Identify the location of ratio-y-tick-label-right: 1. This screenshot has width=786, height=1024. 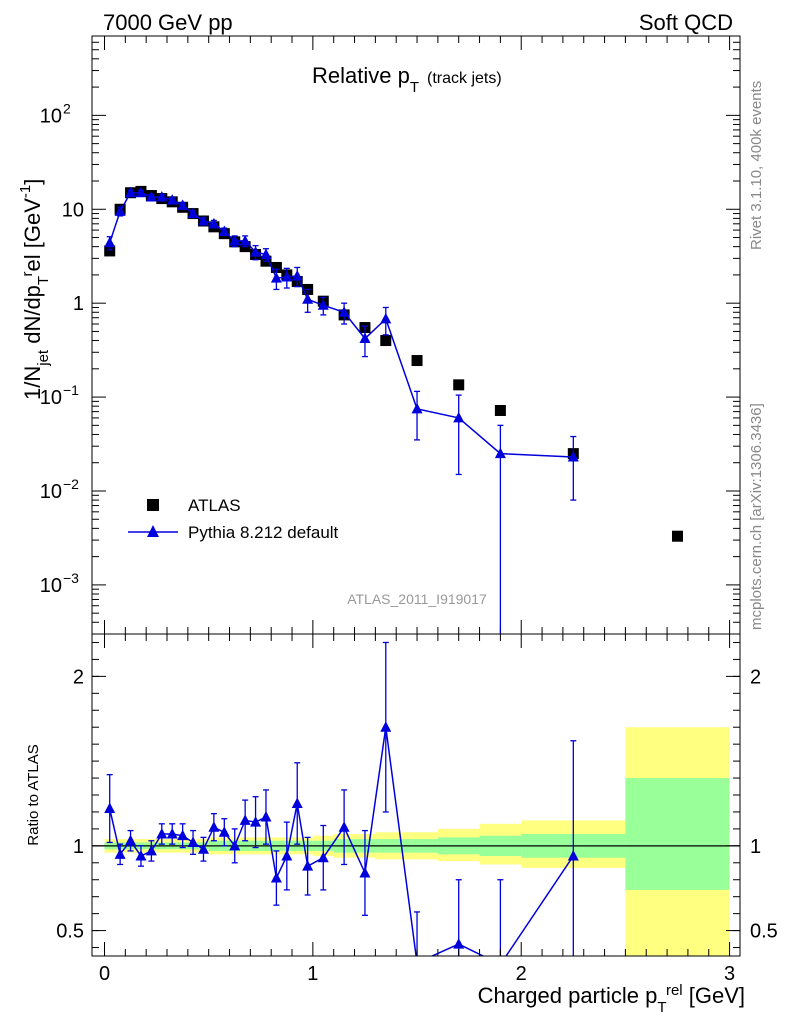
(755, 847).